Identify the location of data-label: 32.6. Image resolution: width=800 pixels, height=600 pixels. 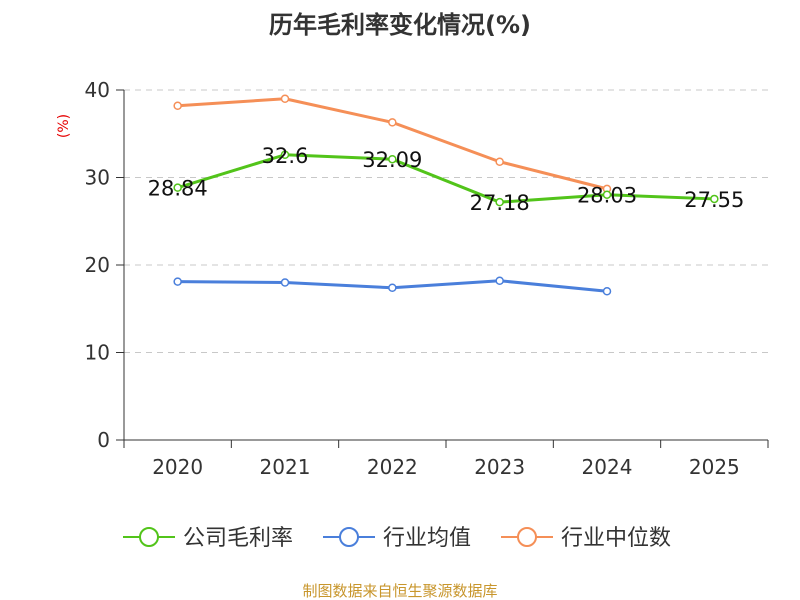
(285, 156).